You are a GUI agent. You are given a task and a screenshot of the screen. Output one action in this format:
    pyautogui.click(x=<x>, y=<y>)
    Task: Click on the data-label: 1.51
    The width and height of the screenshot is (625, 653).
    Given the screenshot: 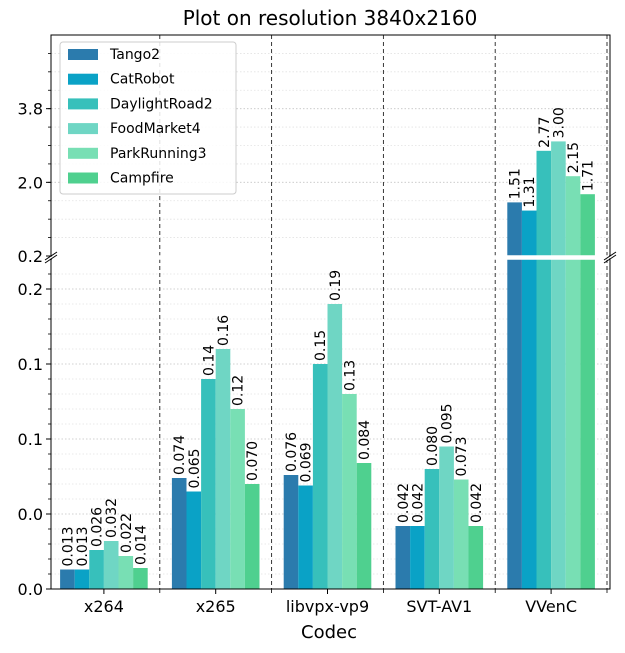 What is the action you would take?
    pyautogui.click(x=516, y=183)
    